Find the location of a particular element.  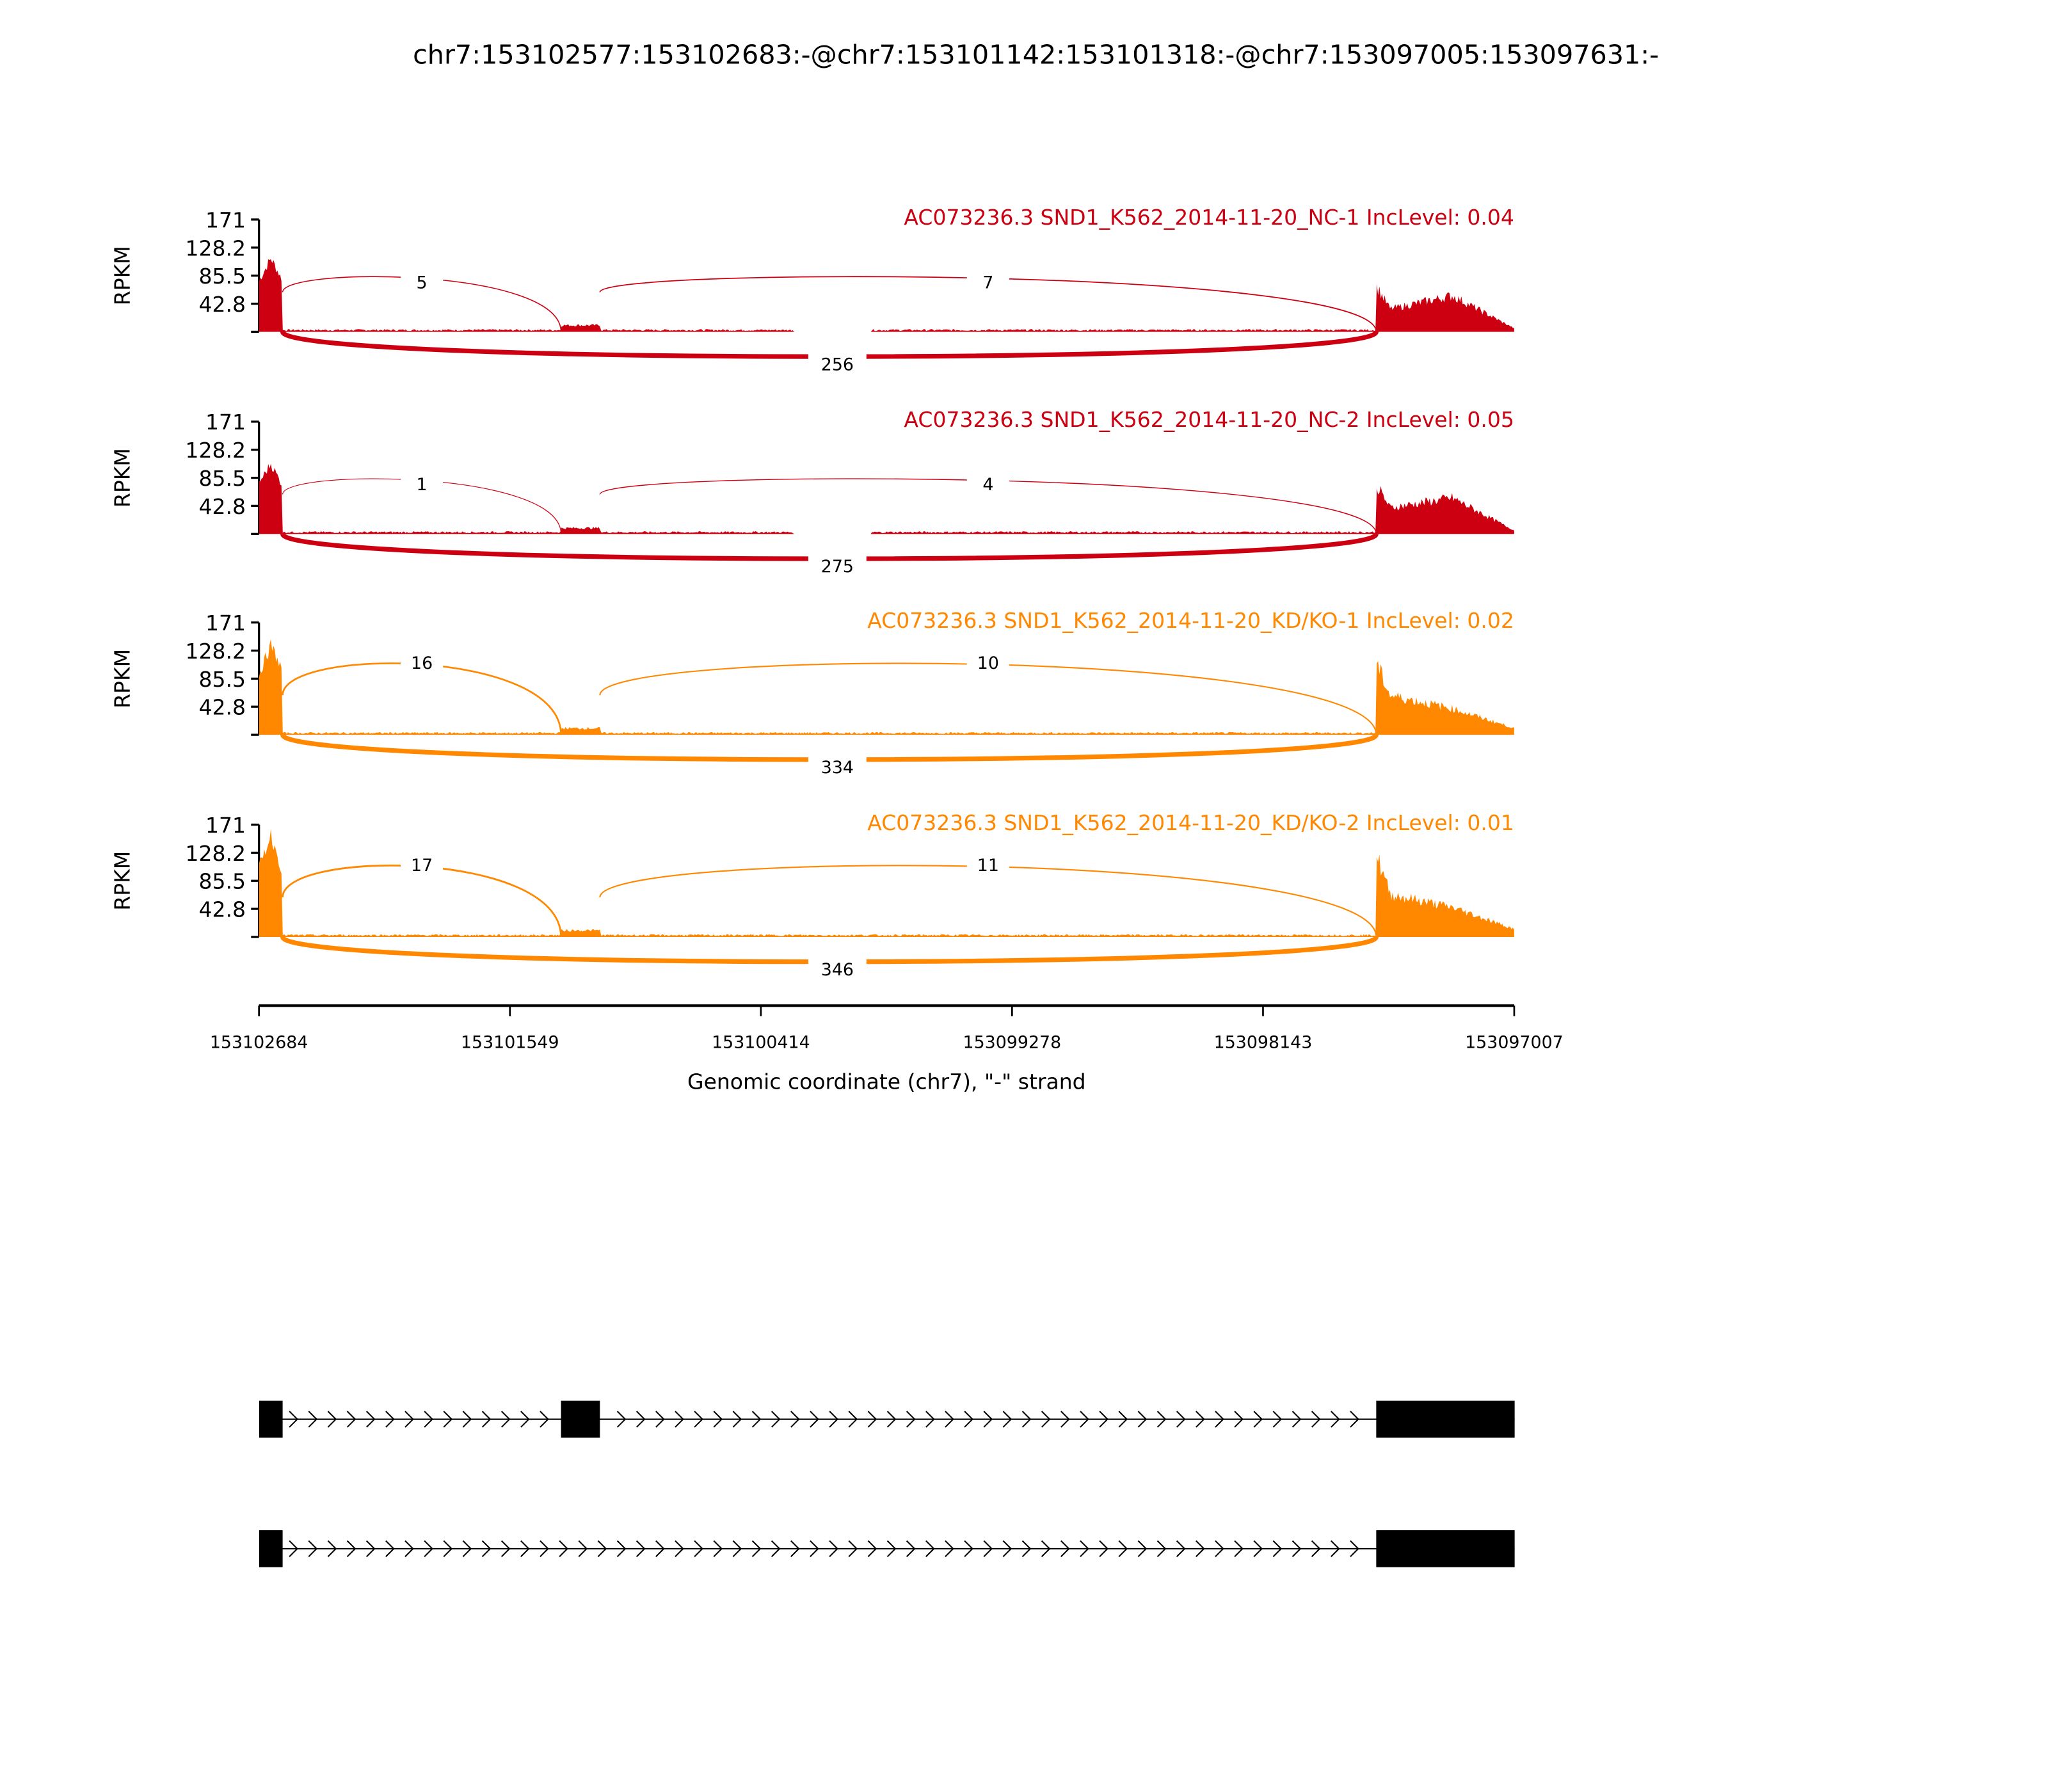

y-tick-label: 171 is located at coordinates (225, 623).